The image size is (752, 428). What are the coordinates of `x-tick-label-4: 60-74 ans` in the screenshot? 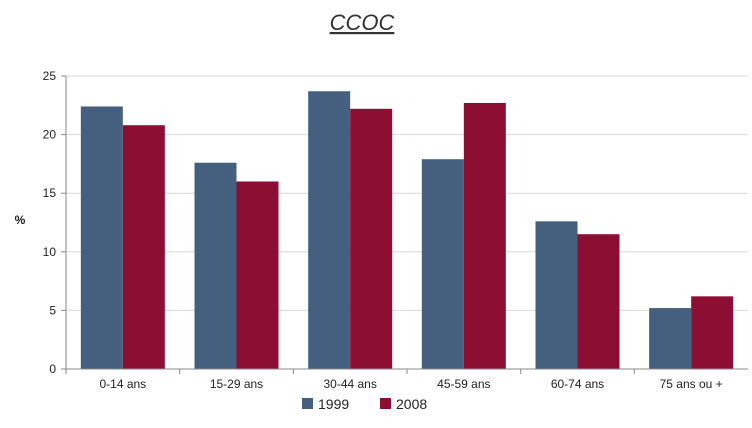 It's located at (577, 384).